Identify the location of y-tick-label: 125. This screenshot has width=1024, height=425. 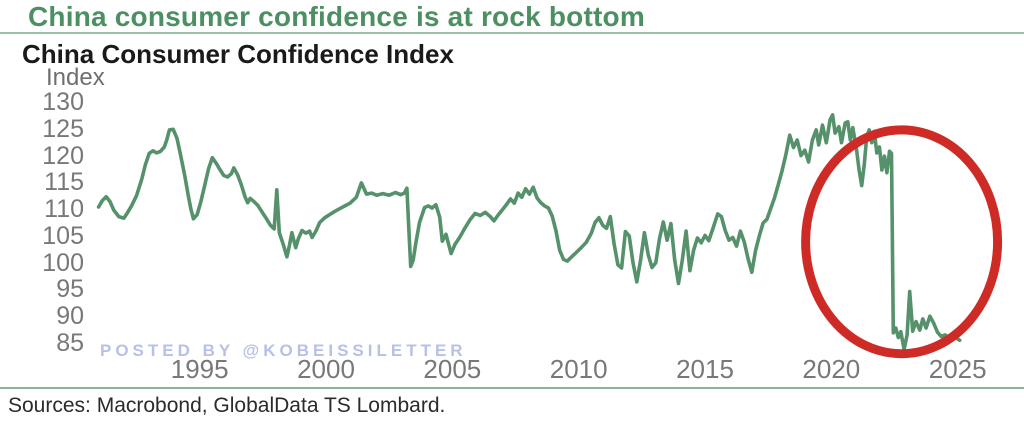
(63, 128).